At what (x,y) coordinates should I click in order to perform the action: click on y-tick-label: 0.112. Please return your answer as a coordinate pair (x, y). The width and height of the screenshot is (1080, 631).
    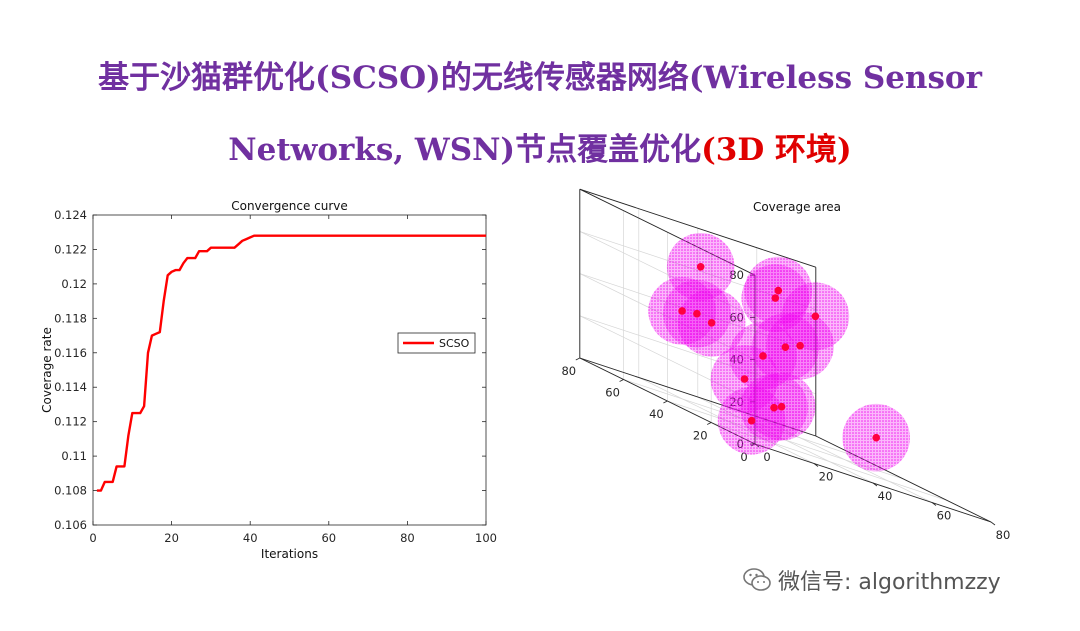
    Looking at the image, I should click on (70, 422).